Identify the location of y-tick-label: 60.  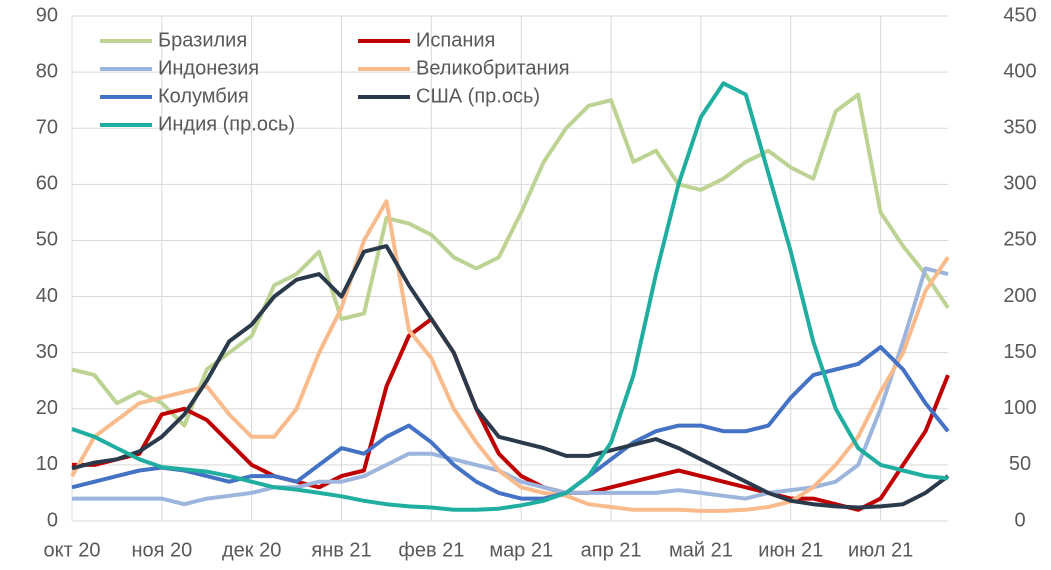
(47, 184).